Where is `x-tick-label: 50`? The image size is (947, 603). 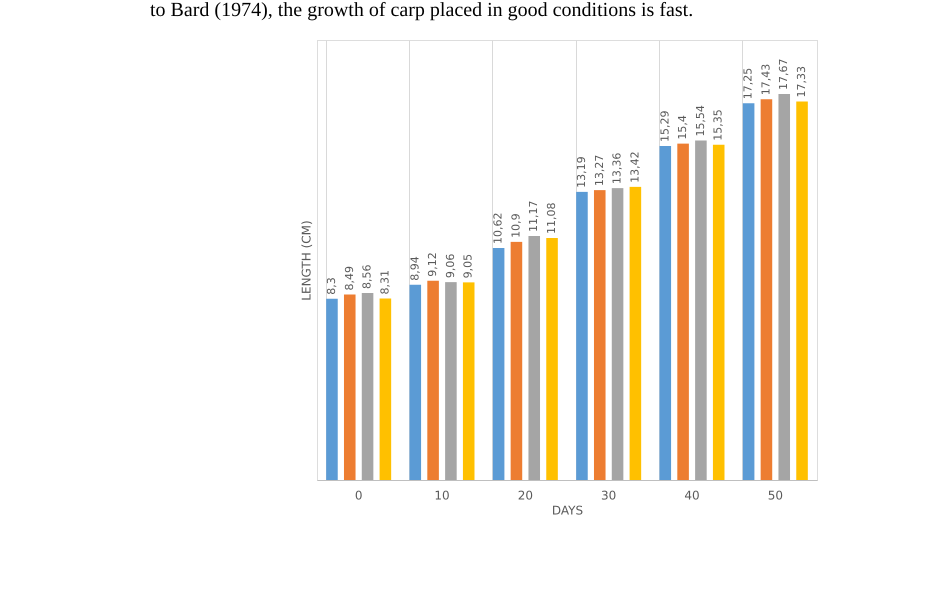 x-tick-label: 50 is located at coordinates (775, 495).